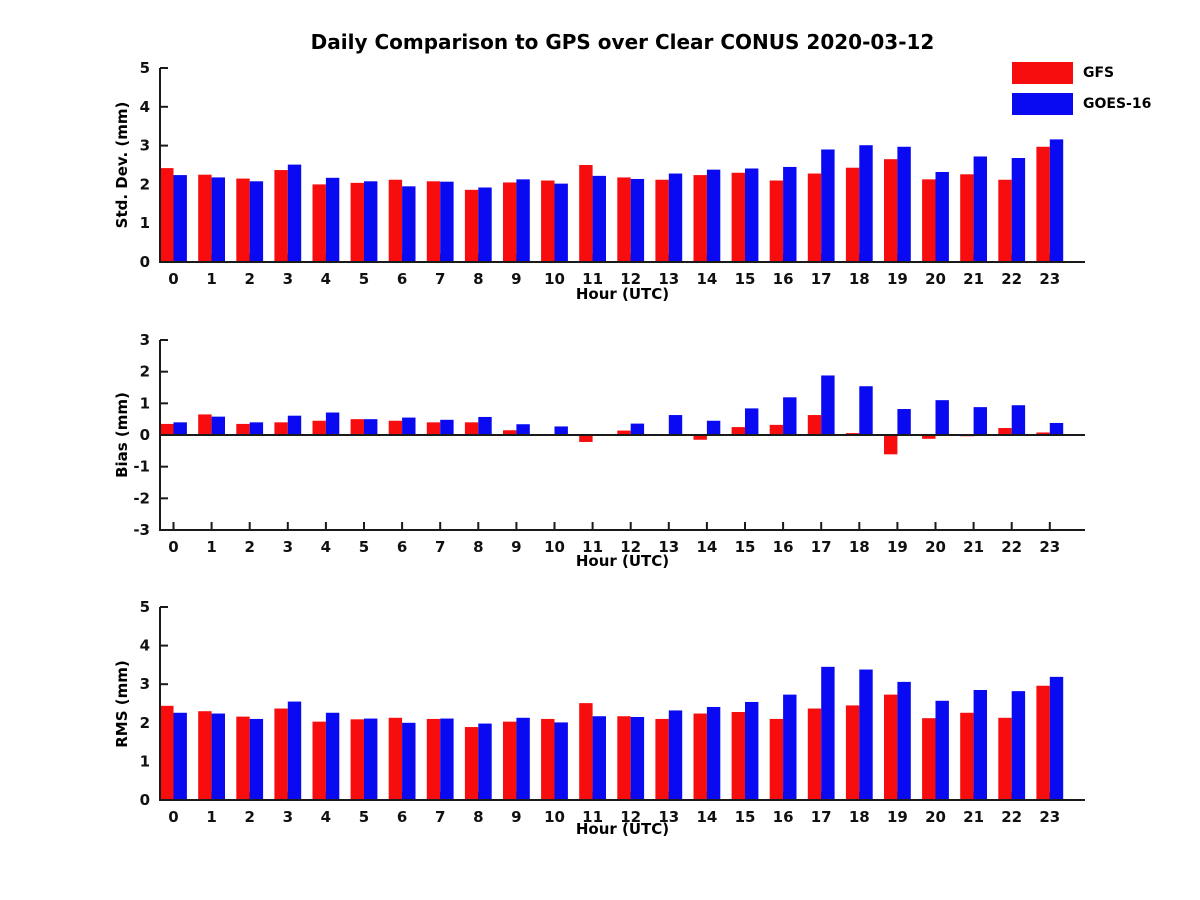 The height and width of the screenshot is (900, 1200). What do you see at coordinates (122, 435) in the screenshot?
I see `bias-y-axis-label: Bias (mm)` at bounding box center [122, 435].